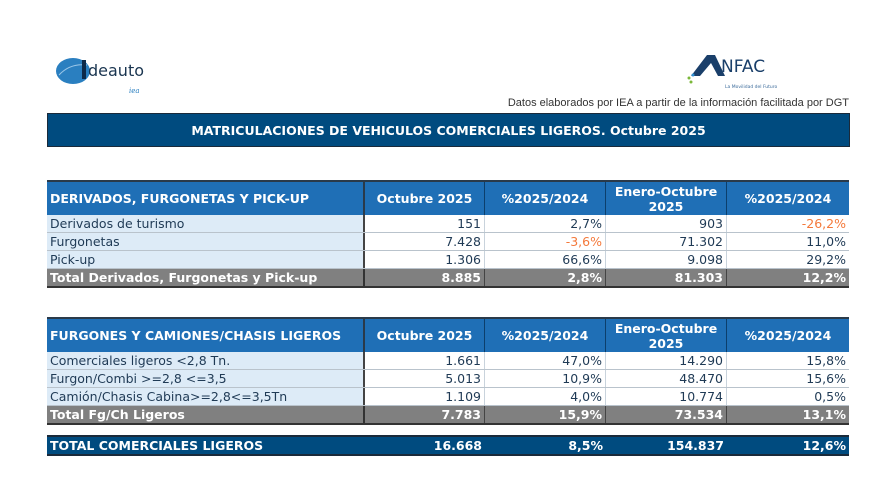  I want to click on cell: 8,5%, so click(585, 445).